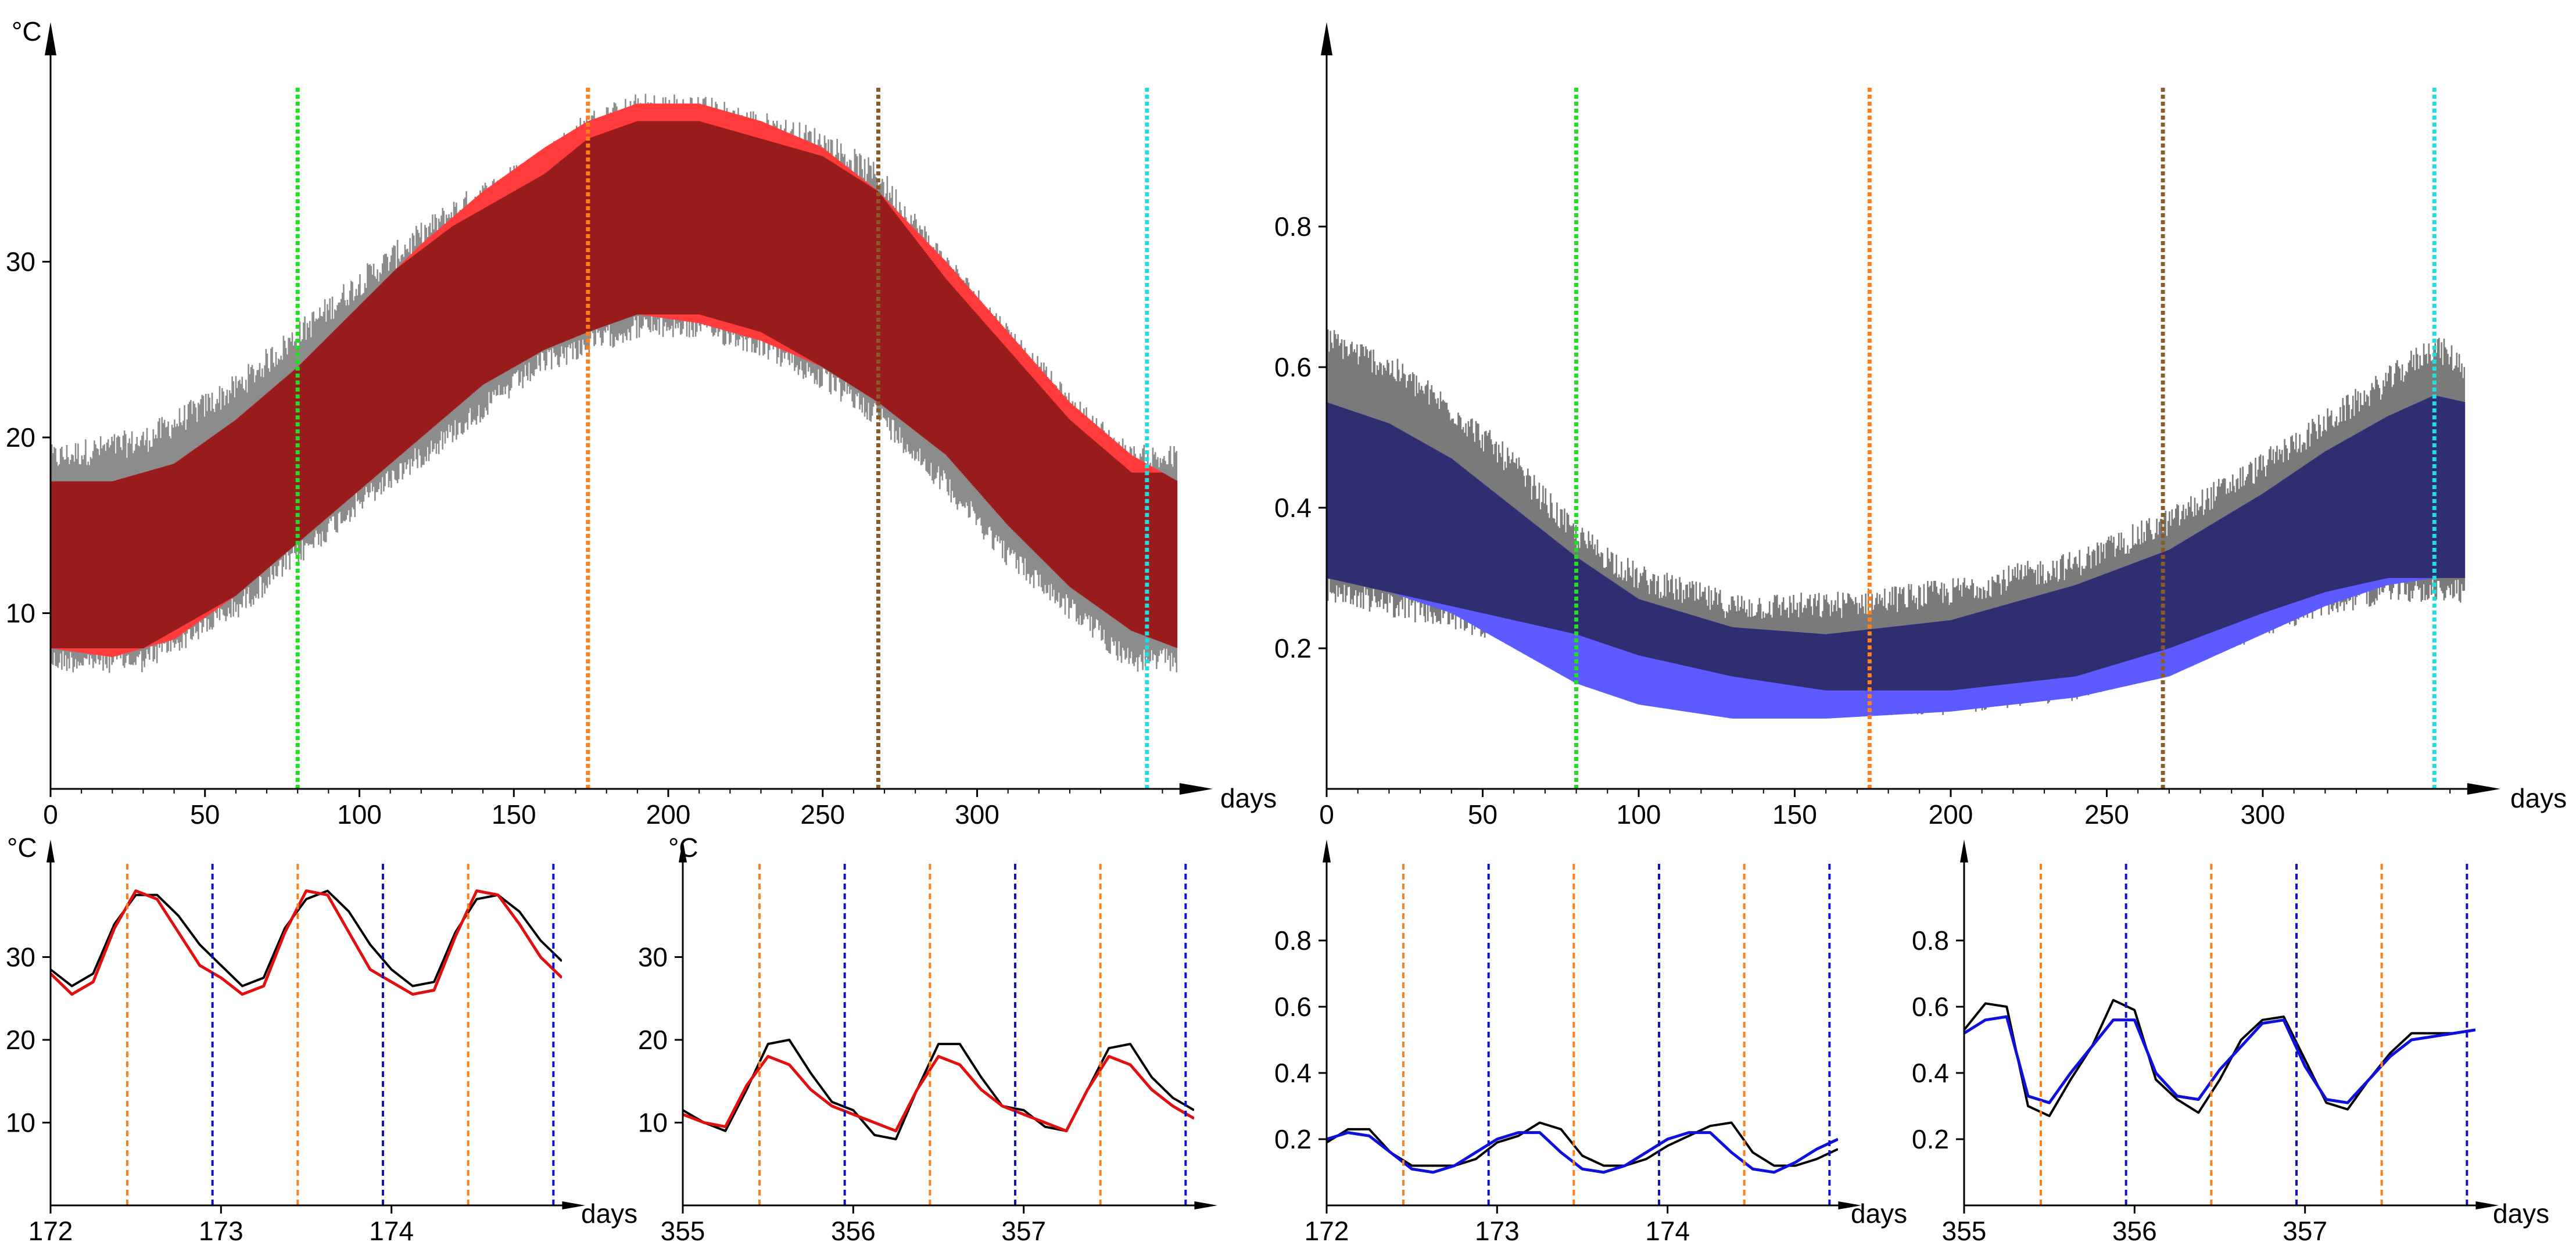  Describe the element at coordinates (927, 1037) in the screenshot. I see `panel-temp-winter: 355 356 357 10 20 30 °C` at that location.